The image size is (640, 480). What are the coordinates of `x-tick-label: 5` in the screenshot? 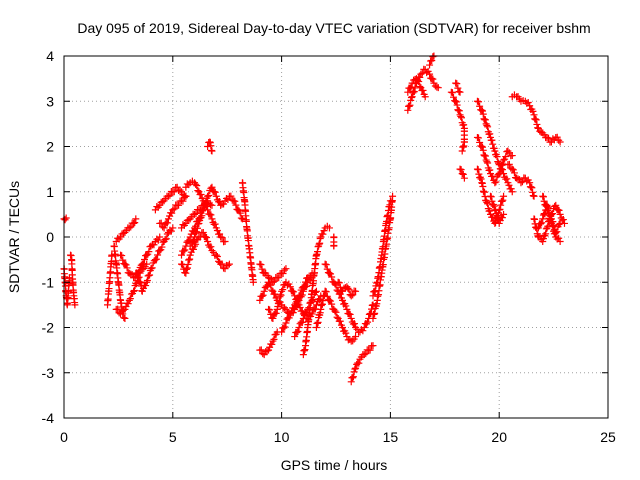 It's located at (173, 437).